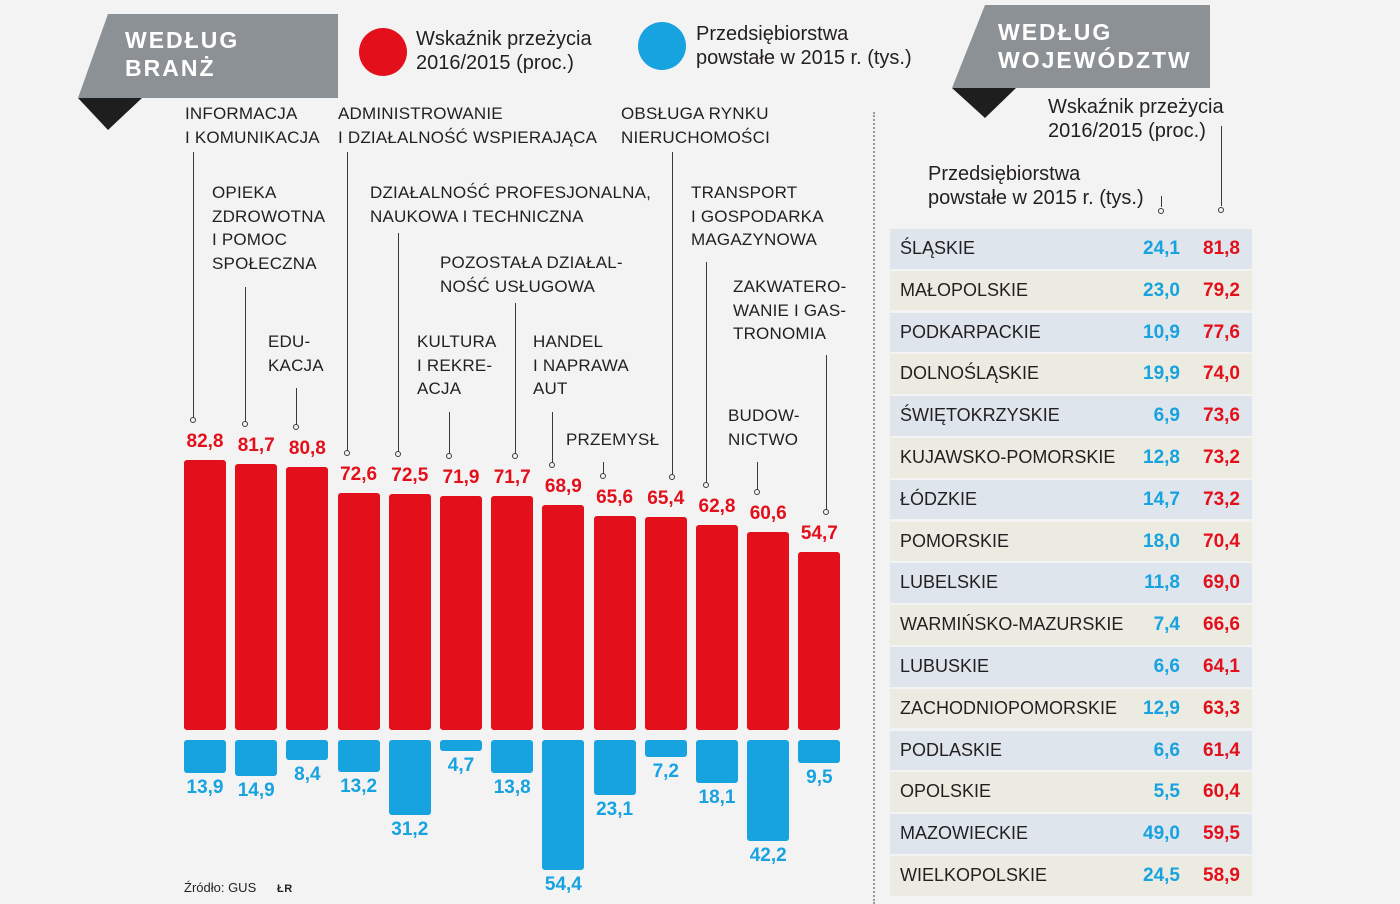 The width and height of the screenshot is (1400, 904). What do you see at coordinates (250, 239) in the screenshot?
I see `category-label-line: I POMOC` at bounding box center [250, 239].